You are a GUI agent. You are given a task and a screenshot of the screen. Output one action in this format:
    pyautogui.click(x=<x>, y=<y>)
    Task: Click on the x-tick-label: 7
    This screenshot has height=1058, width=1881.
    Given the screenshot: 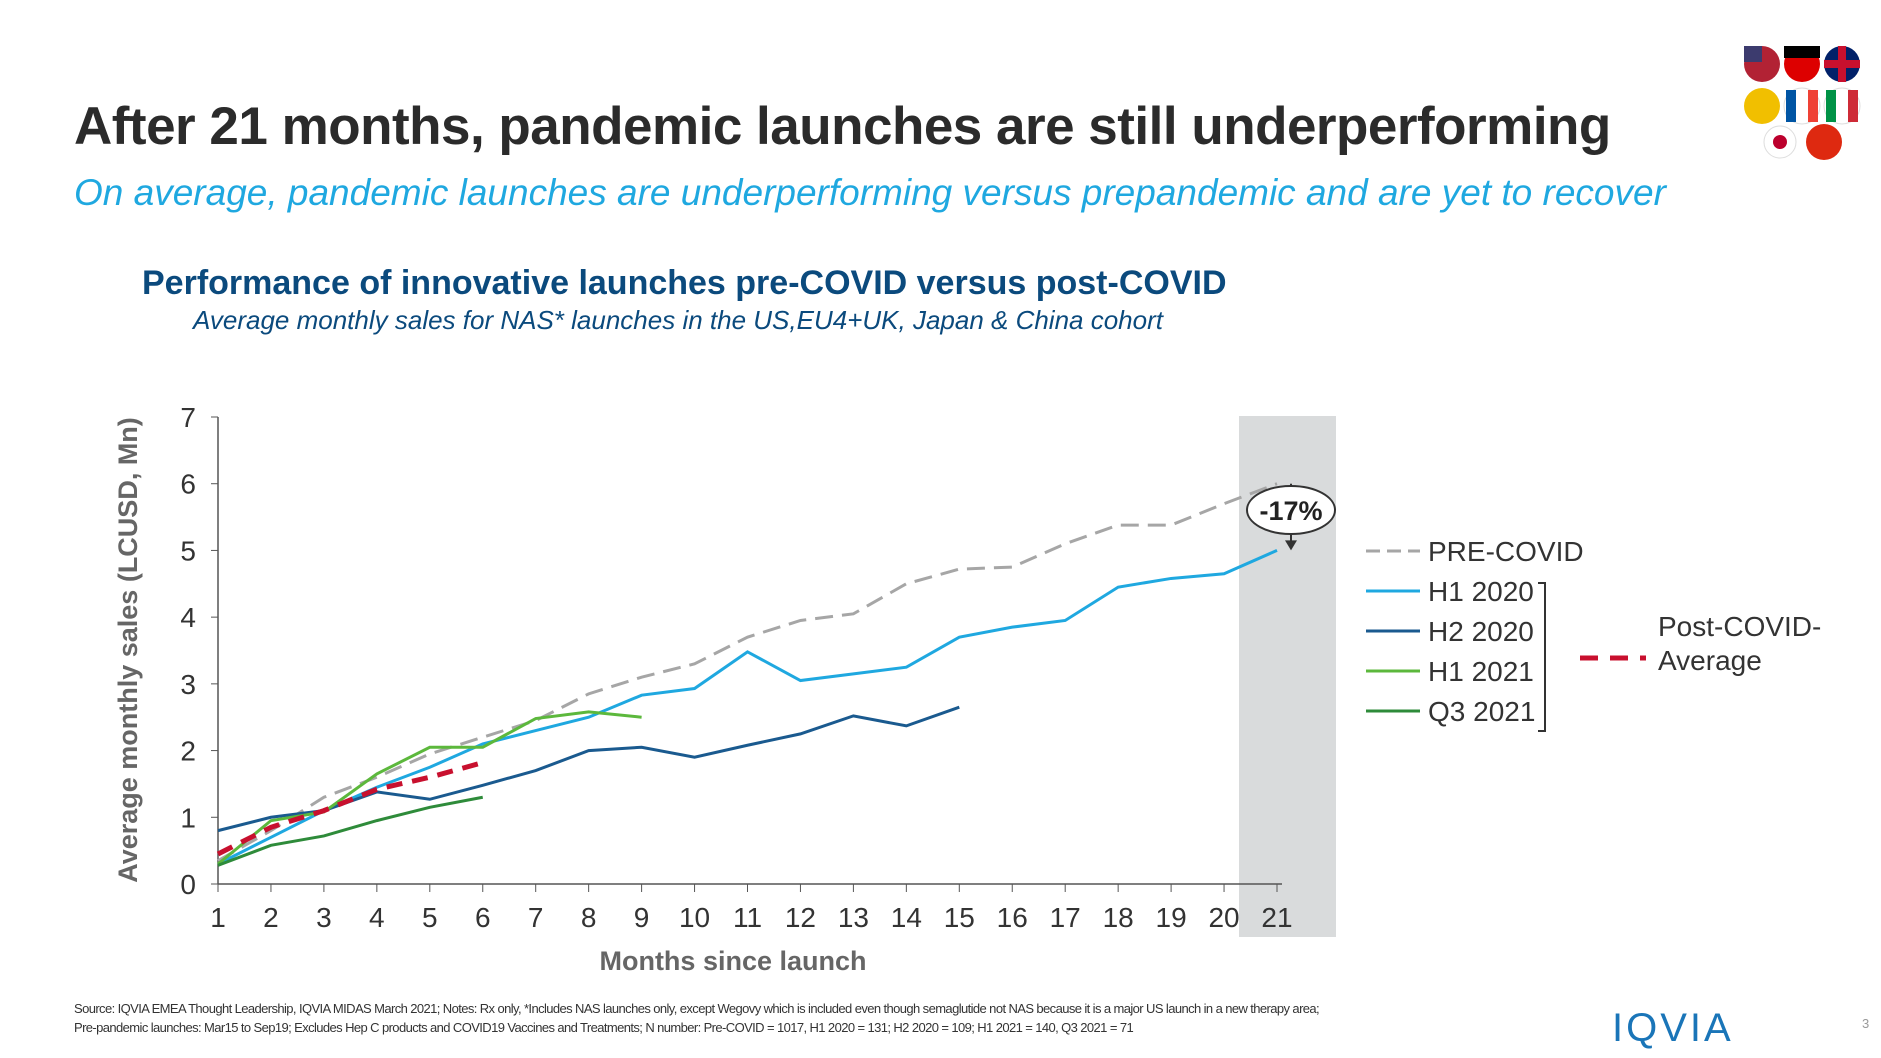 What is the action you would take?
    pyautogui.click(x=536, y=917)
    